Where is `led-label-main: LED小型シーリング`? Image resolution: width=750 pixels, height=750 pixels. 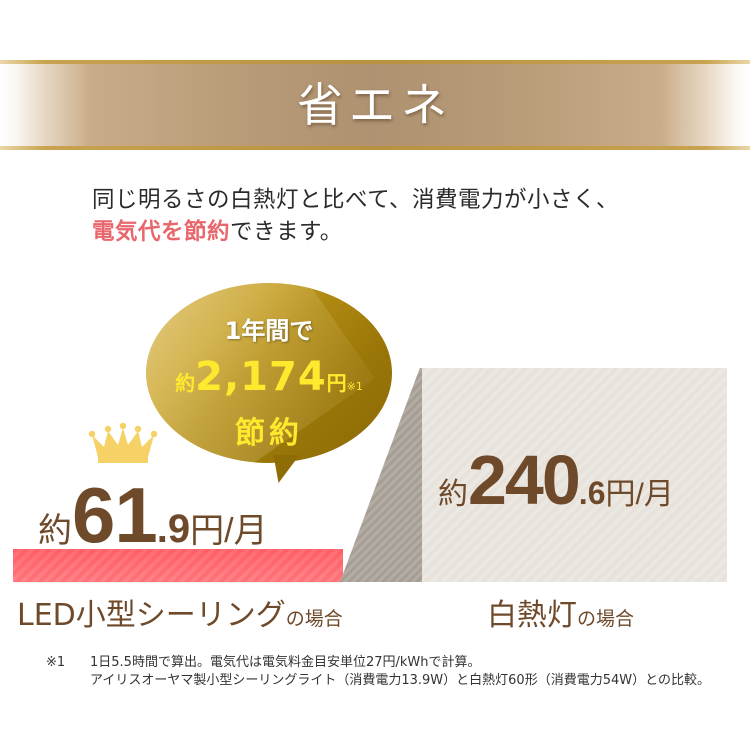 led-label-main: LED小型シーリング is located at coordinates (151, 615).